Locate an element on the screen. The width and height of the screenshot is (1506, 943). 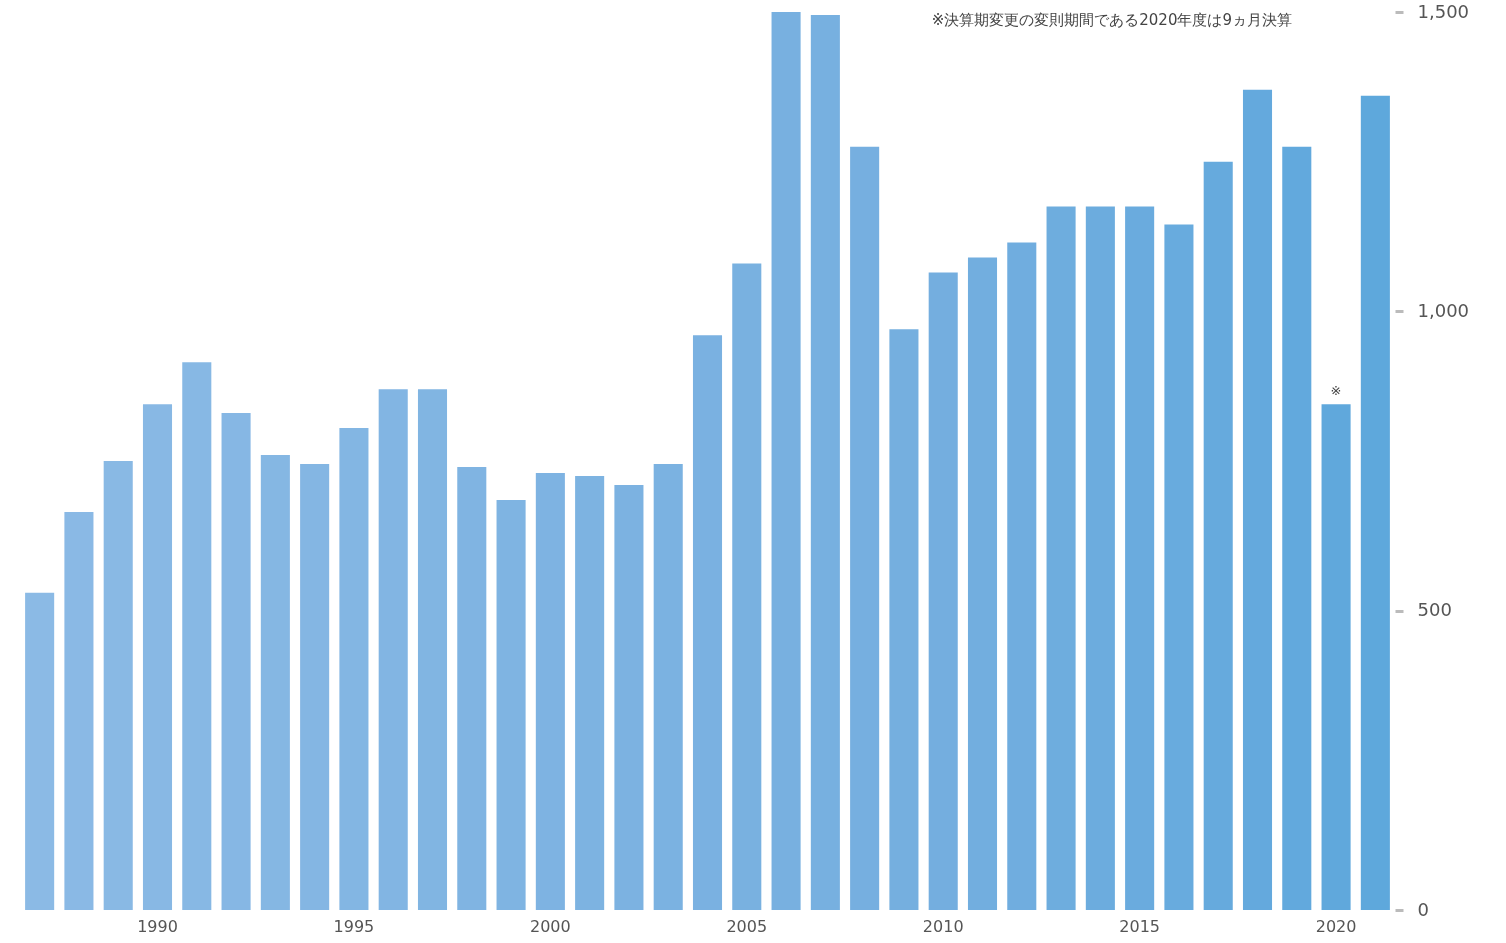
x-tick-label: 2020 is located at coordinates (1336, 926).